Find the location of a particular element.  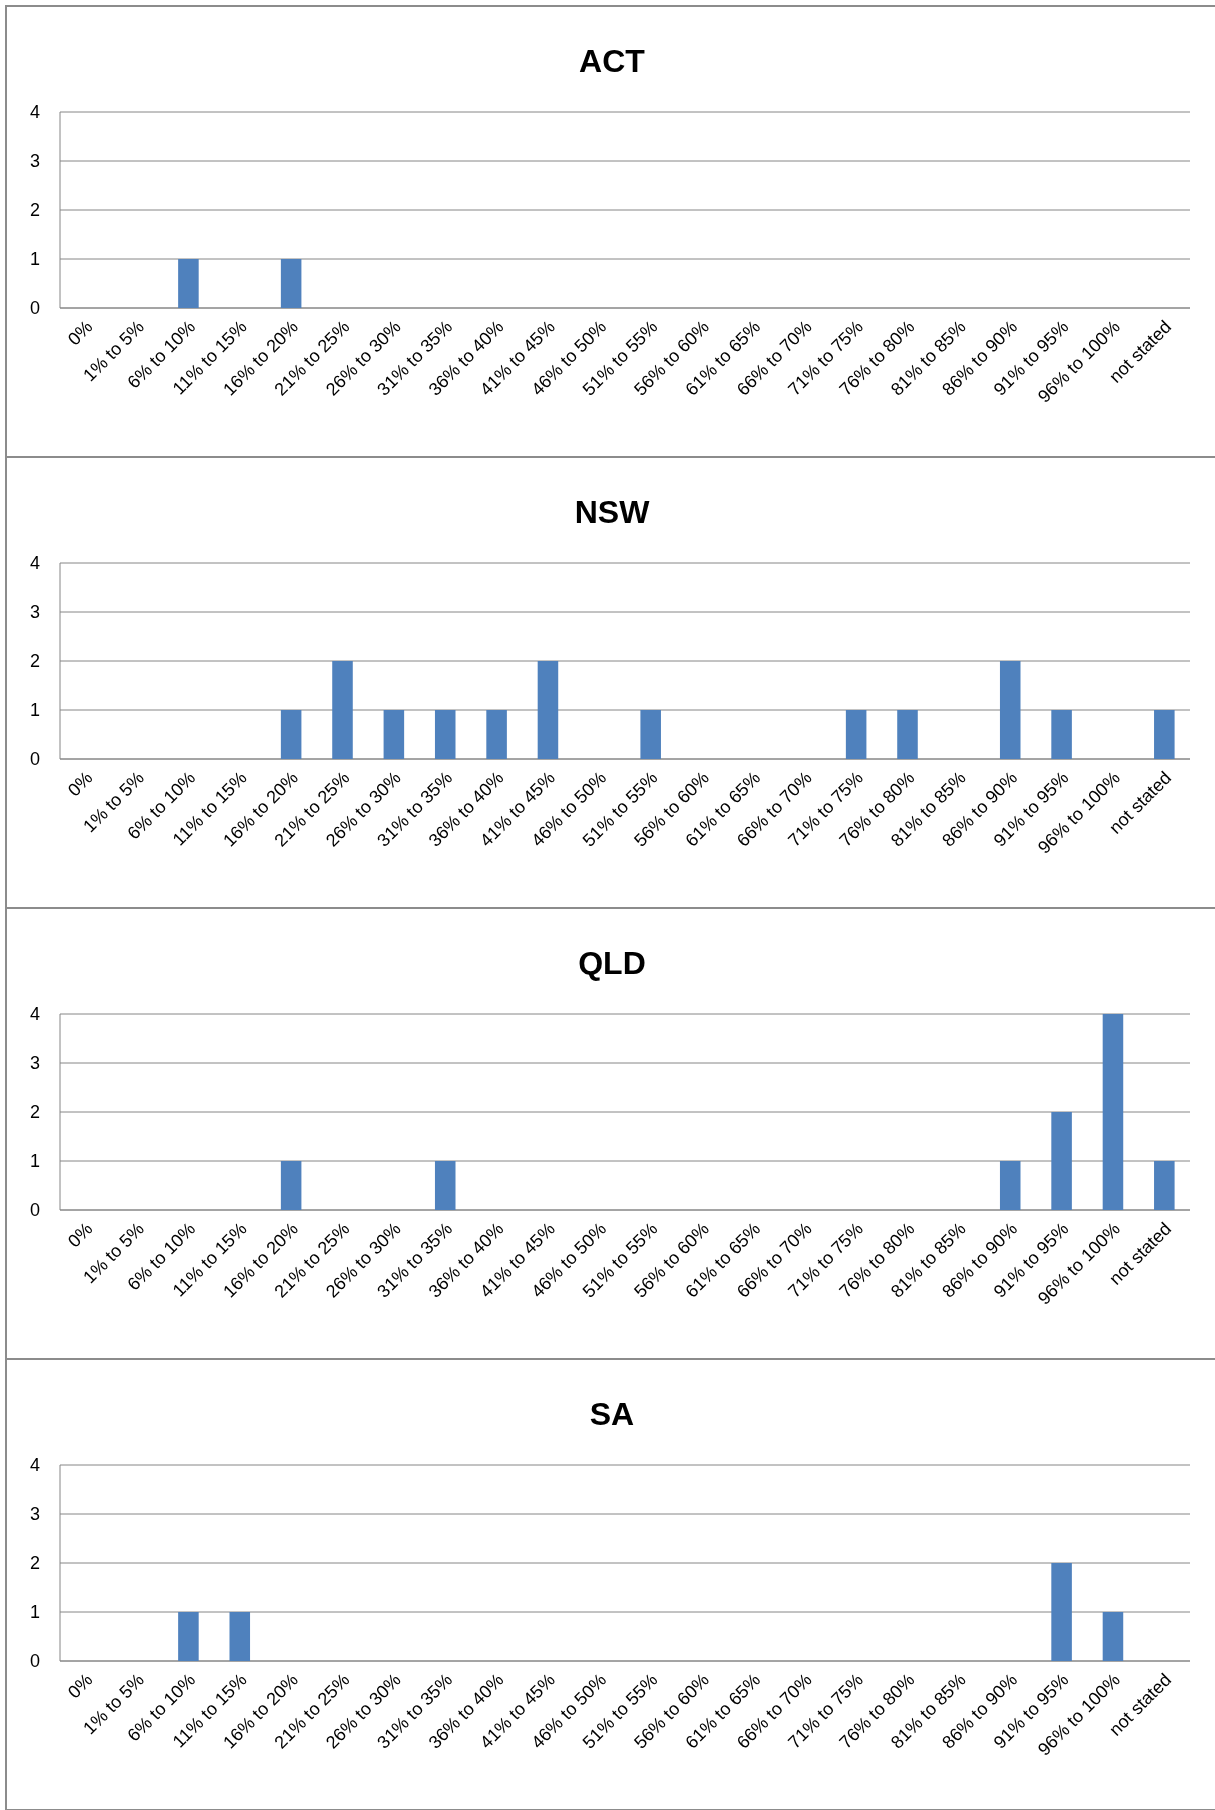

chart-title: SA is located at coordinates (612, 1414).